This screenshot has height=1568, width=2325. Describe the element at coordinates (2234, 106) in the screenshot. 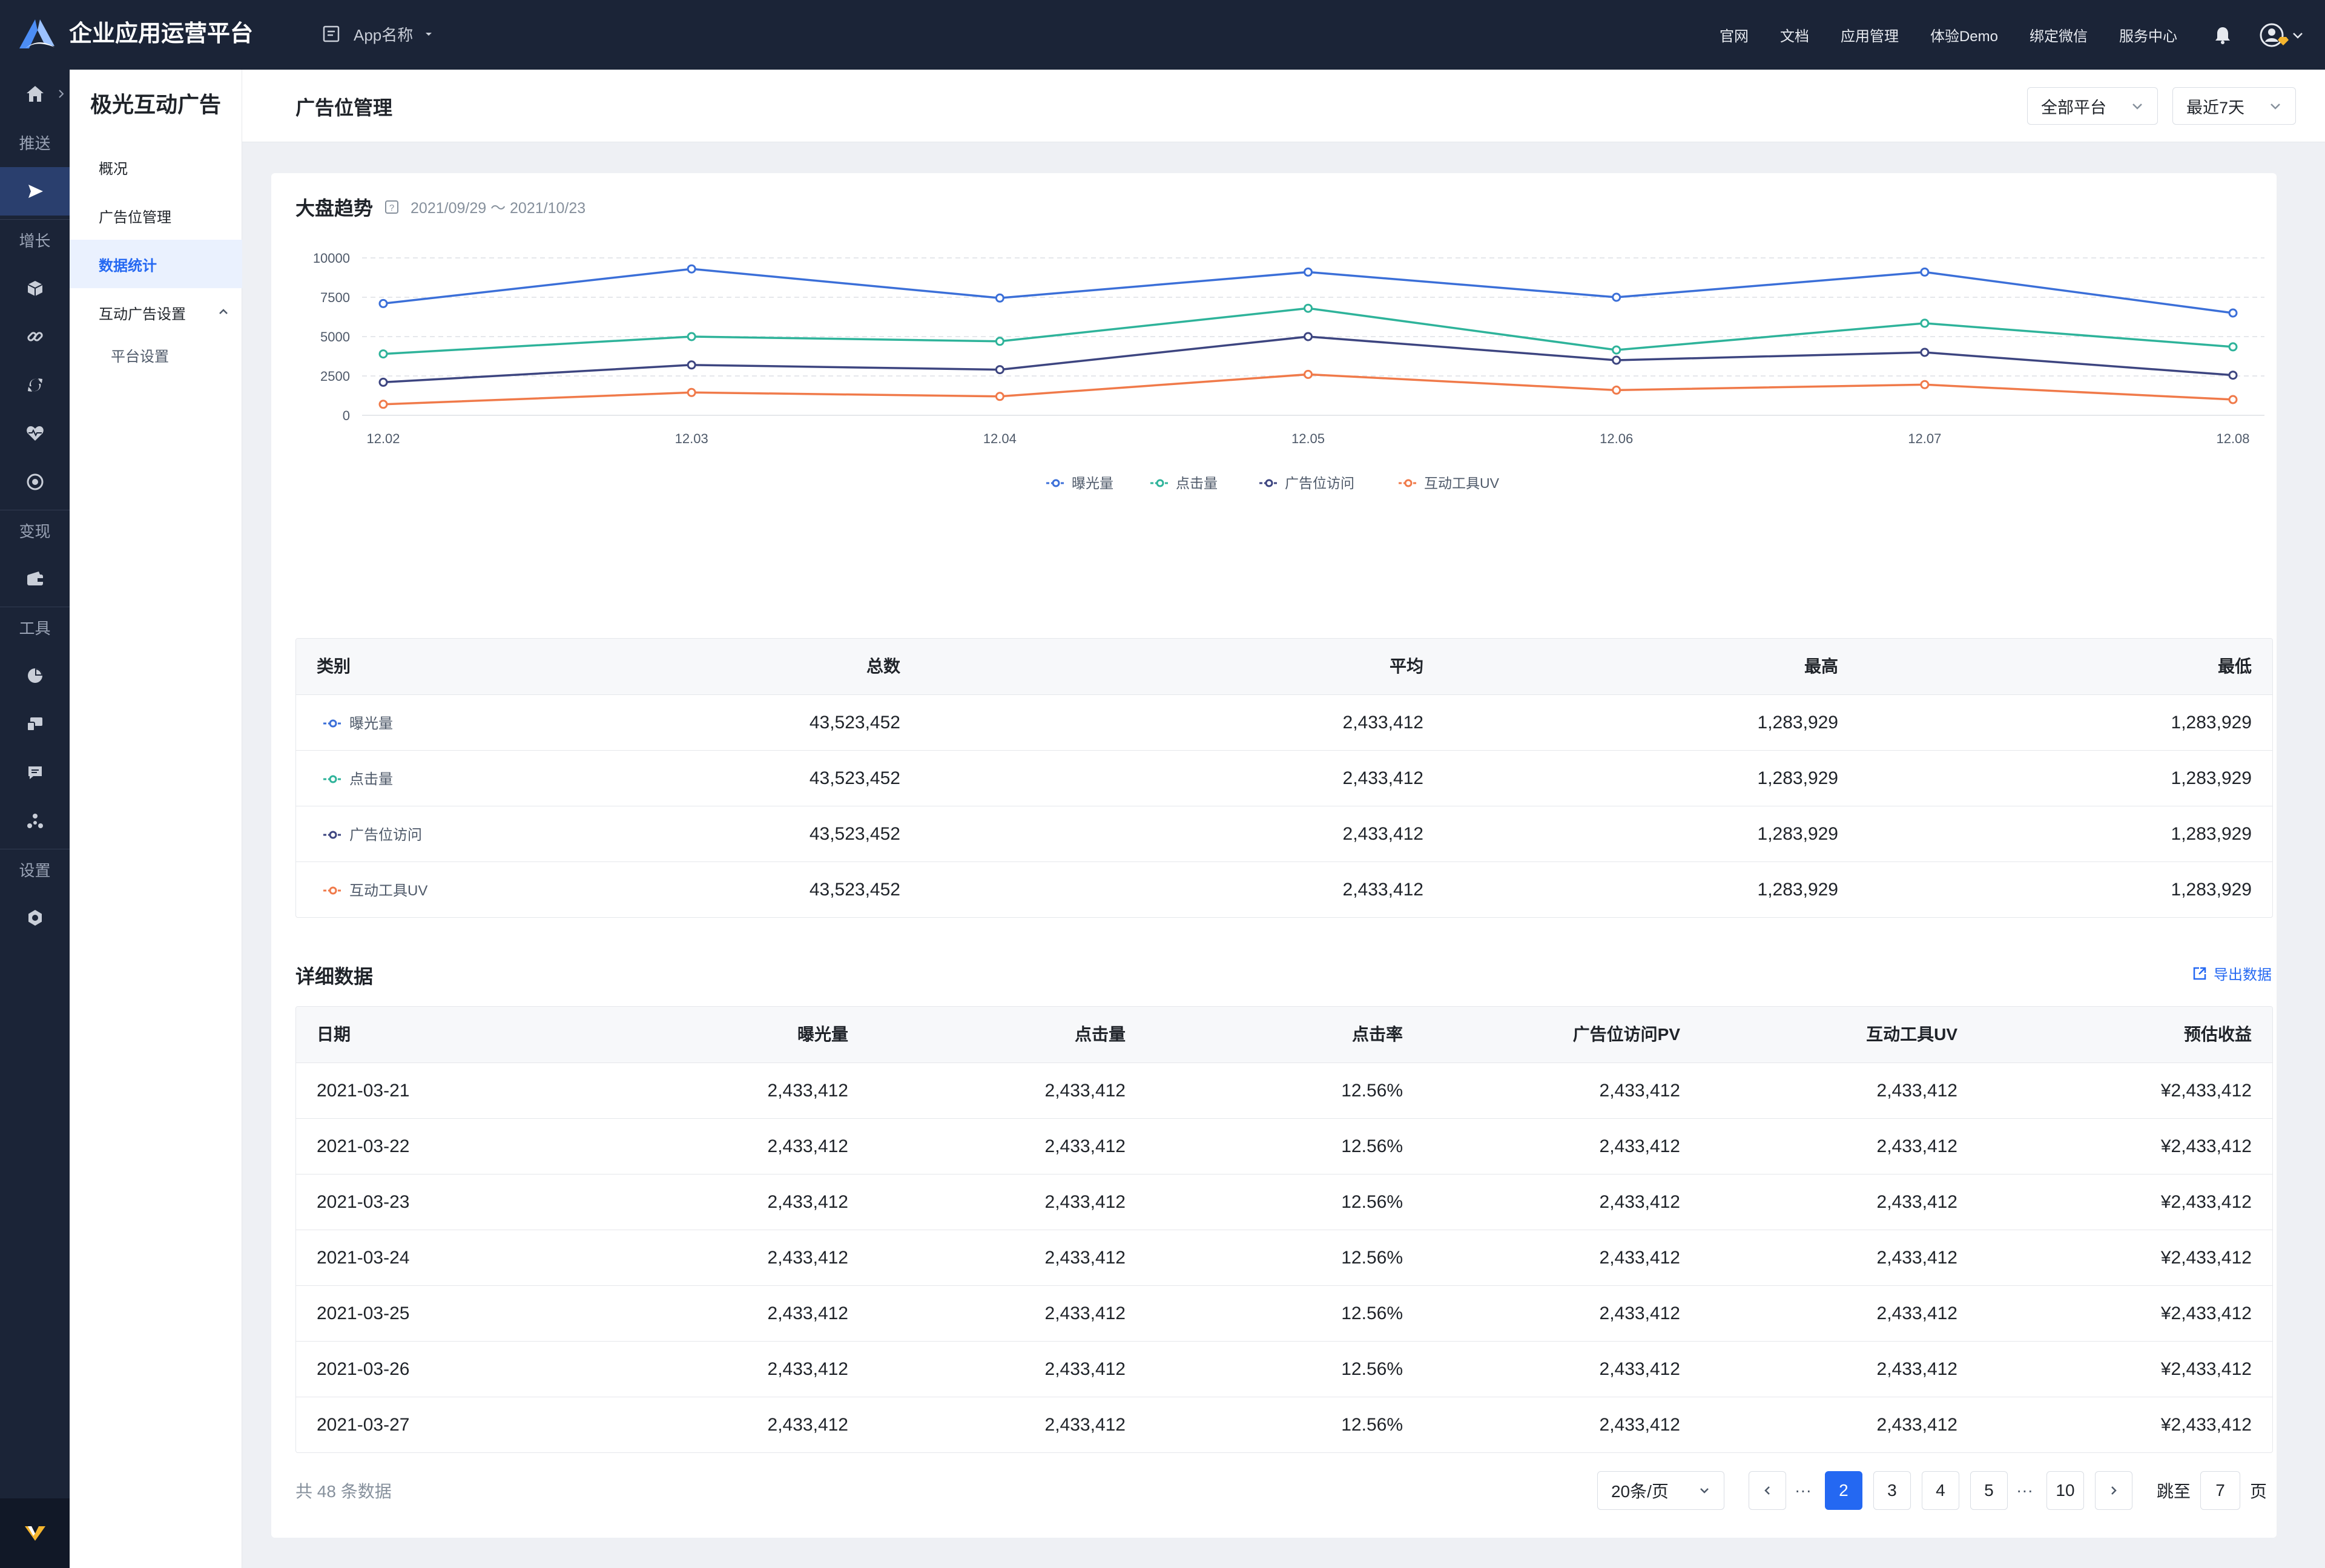

I see `date-range-select: 最近7天` at that location.